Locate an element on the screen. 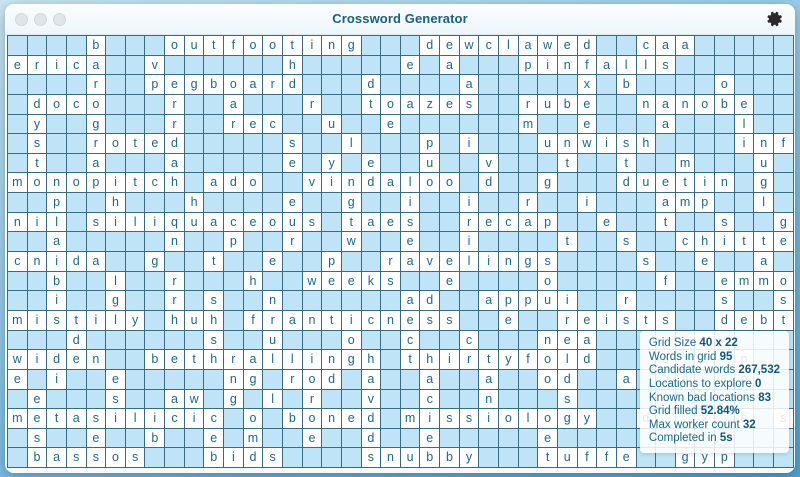 This screenshot has width=800, height=477. grid-cell: w is located at coordinates (194, 399).